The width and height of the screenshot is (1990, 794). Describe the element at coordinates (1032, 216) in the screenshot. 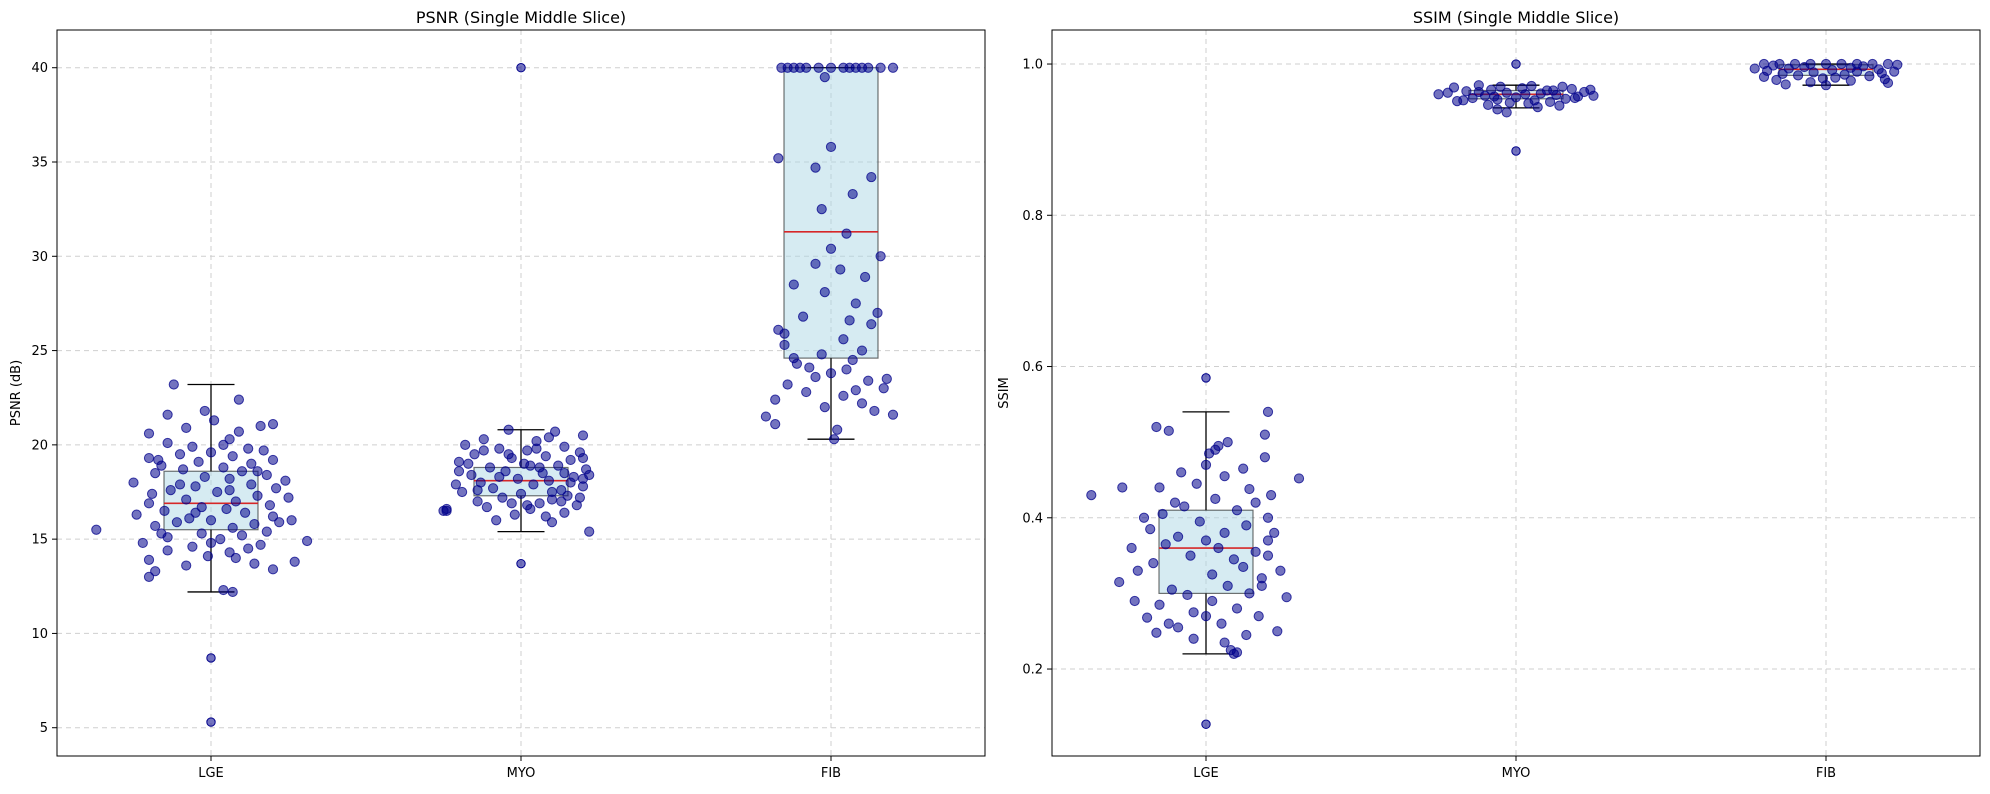

I see `ssim-ytick-label: 0.8` at that location.